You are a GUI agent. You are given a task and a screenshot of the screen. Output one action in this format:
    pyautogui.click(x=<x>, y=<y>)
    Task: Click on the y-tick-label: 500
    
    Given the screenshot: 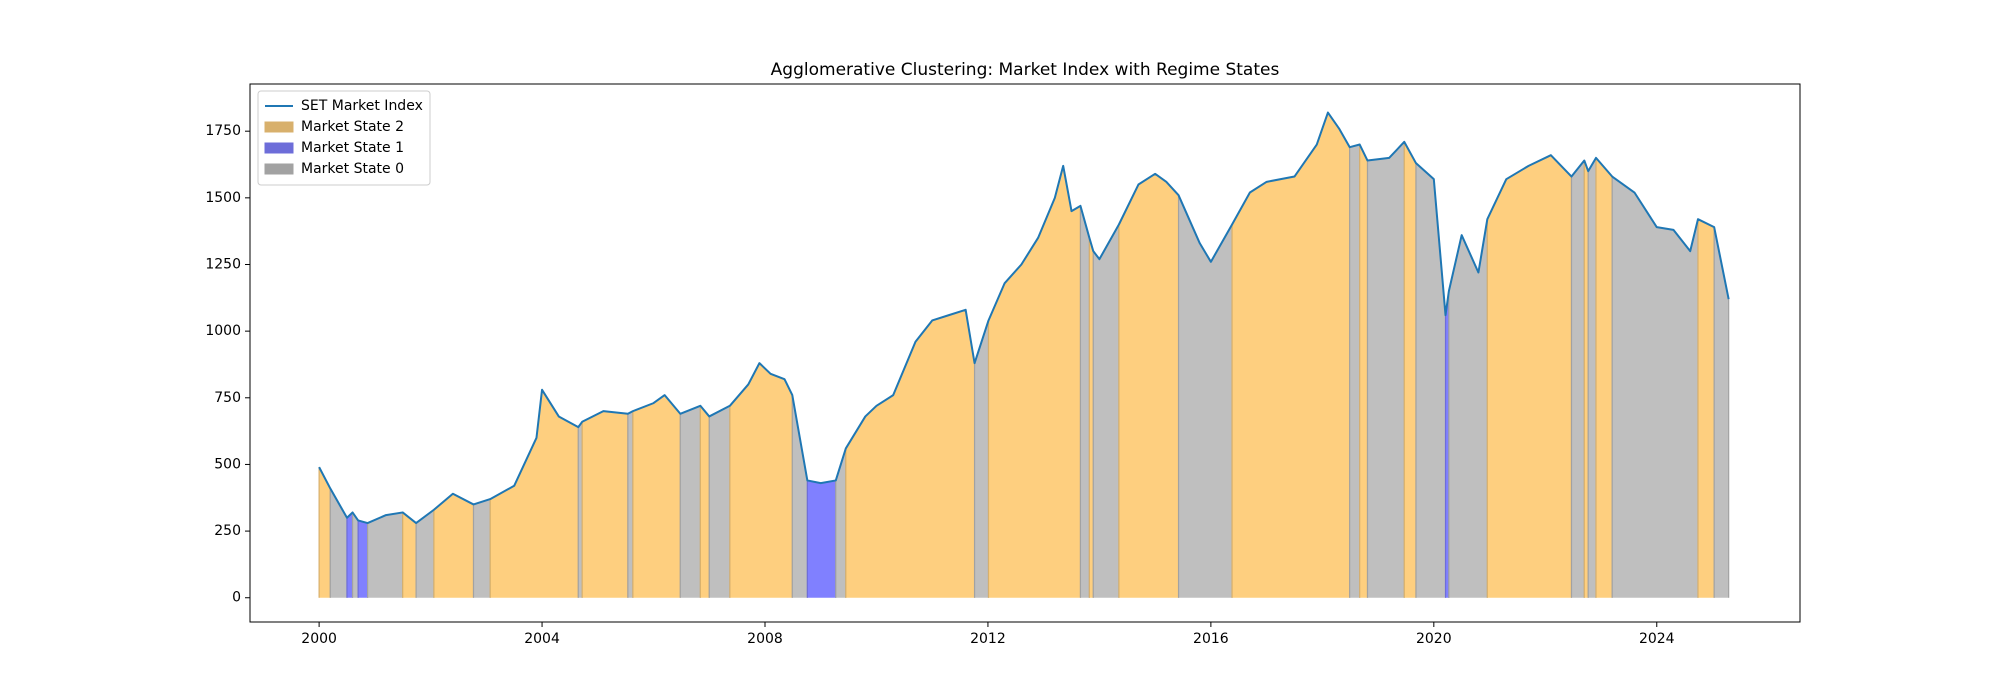 What is the action you would take?
    pyautogui.click(x=227, y=464)
    